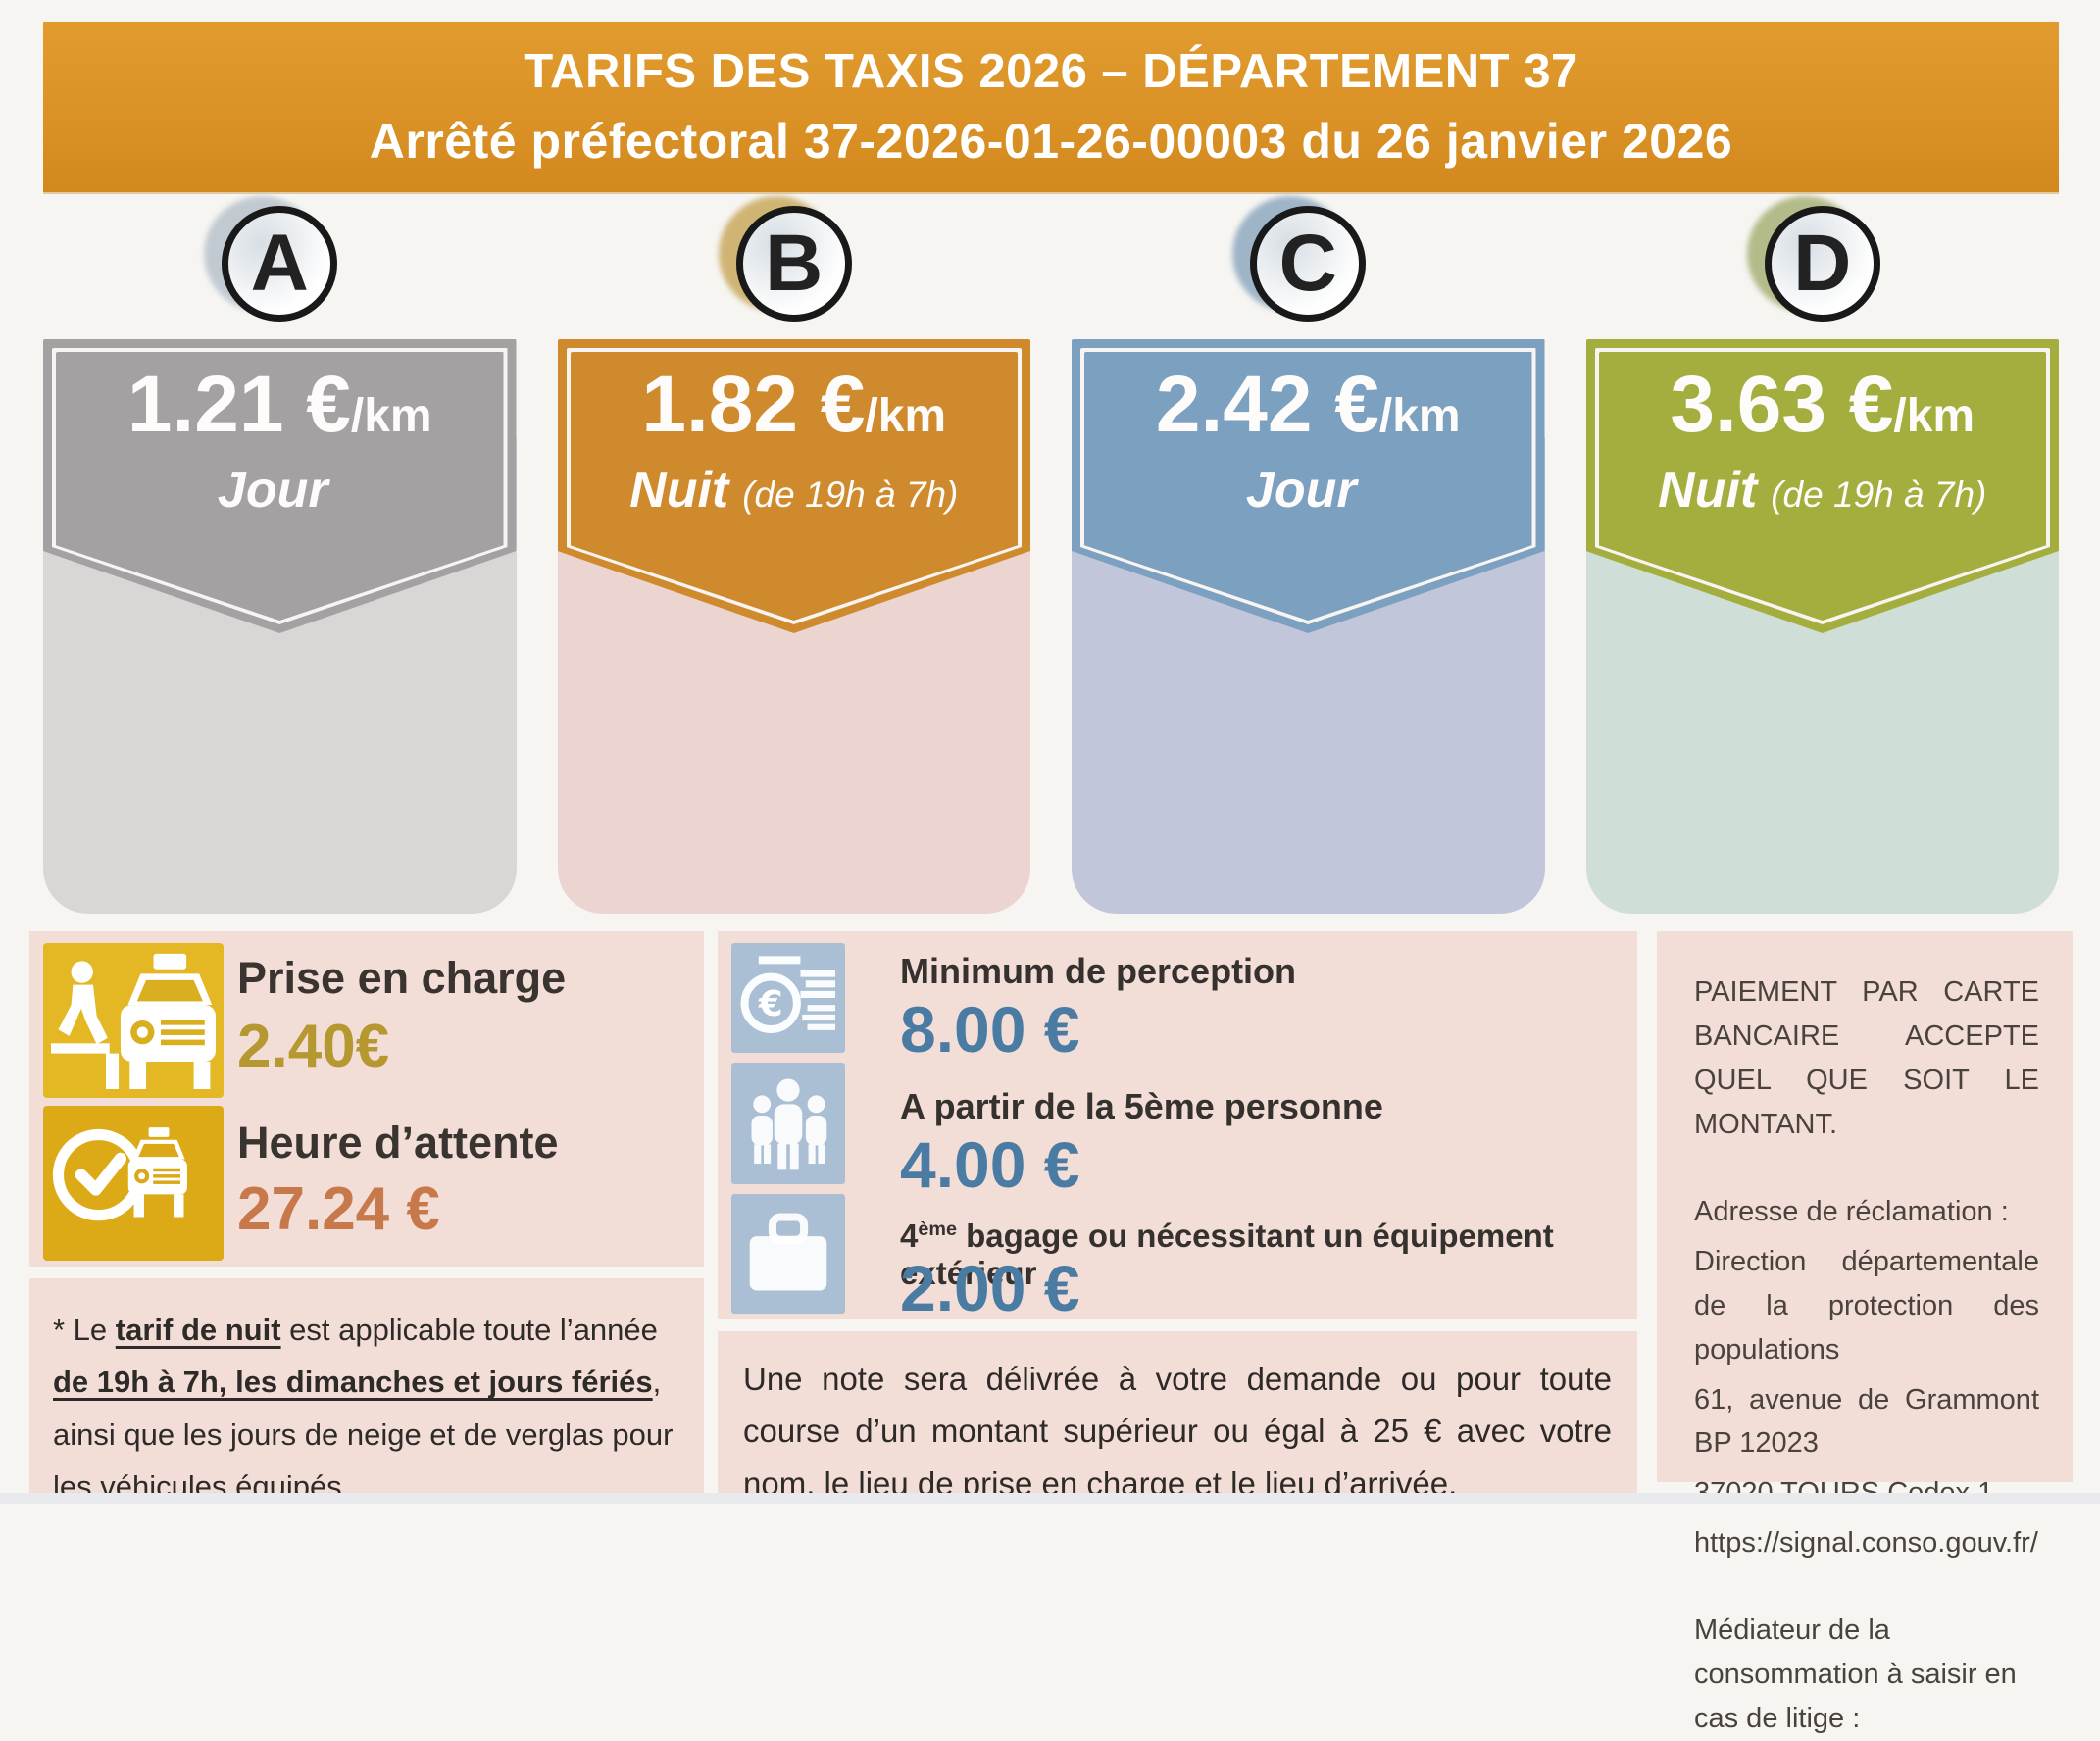 Image resolution: width=2100 pixels, height=1741 pixels. Describe the element at coordinates (990, 1164) in the screenshot. I see `fee-value: 4.00 €` at that location.